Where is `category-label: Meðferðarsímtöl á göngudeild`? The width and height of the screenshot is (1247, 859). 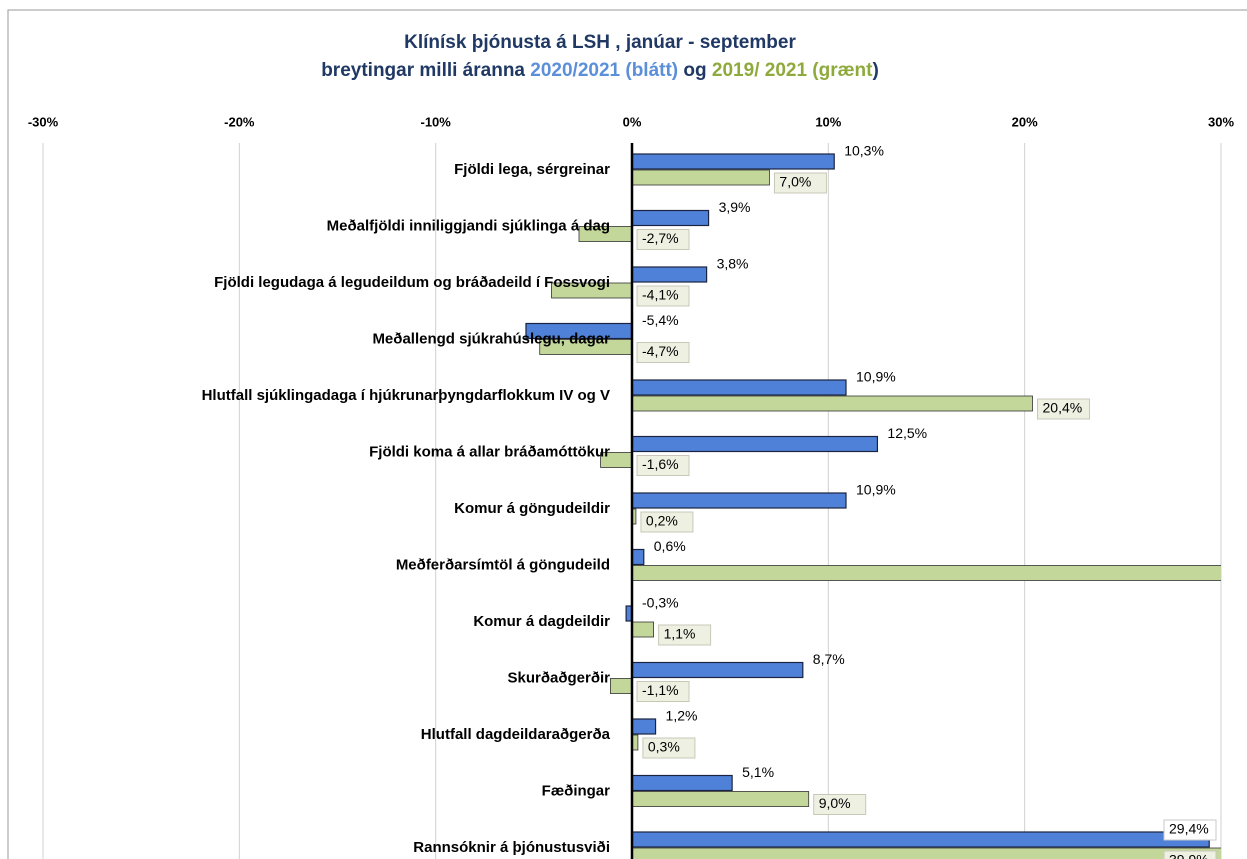
category-label: Meðferðarsímtöl á göngudeild is located at coordinates (503, 564).